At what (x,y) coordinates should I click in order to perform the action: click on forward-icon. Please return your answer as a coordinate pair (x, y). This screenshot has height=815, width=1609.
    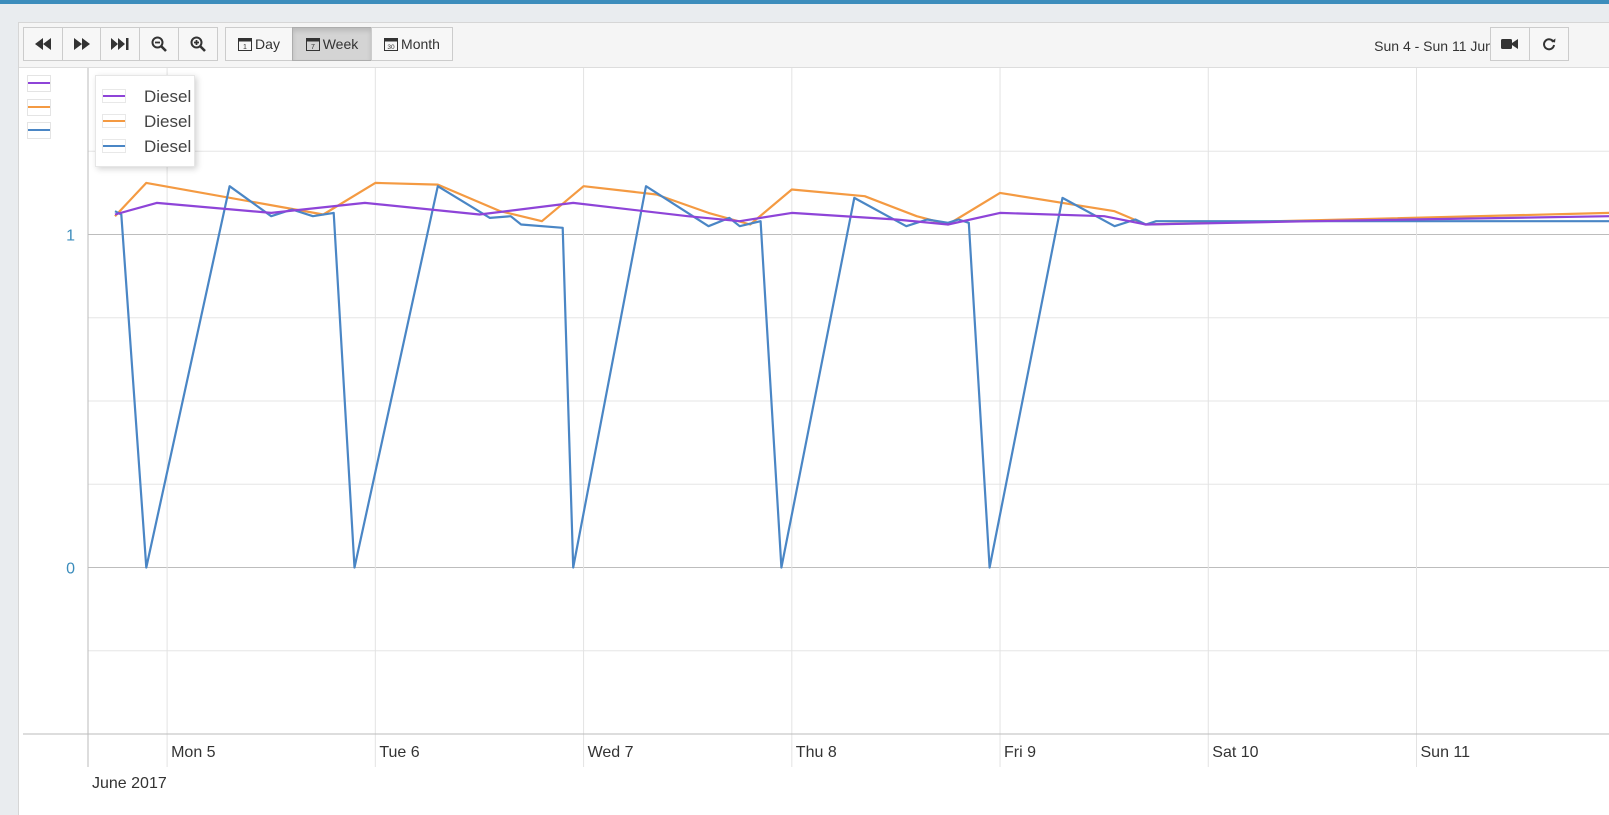
    Looking at the image, I should click on (81, 44).